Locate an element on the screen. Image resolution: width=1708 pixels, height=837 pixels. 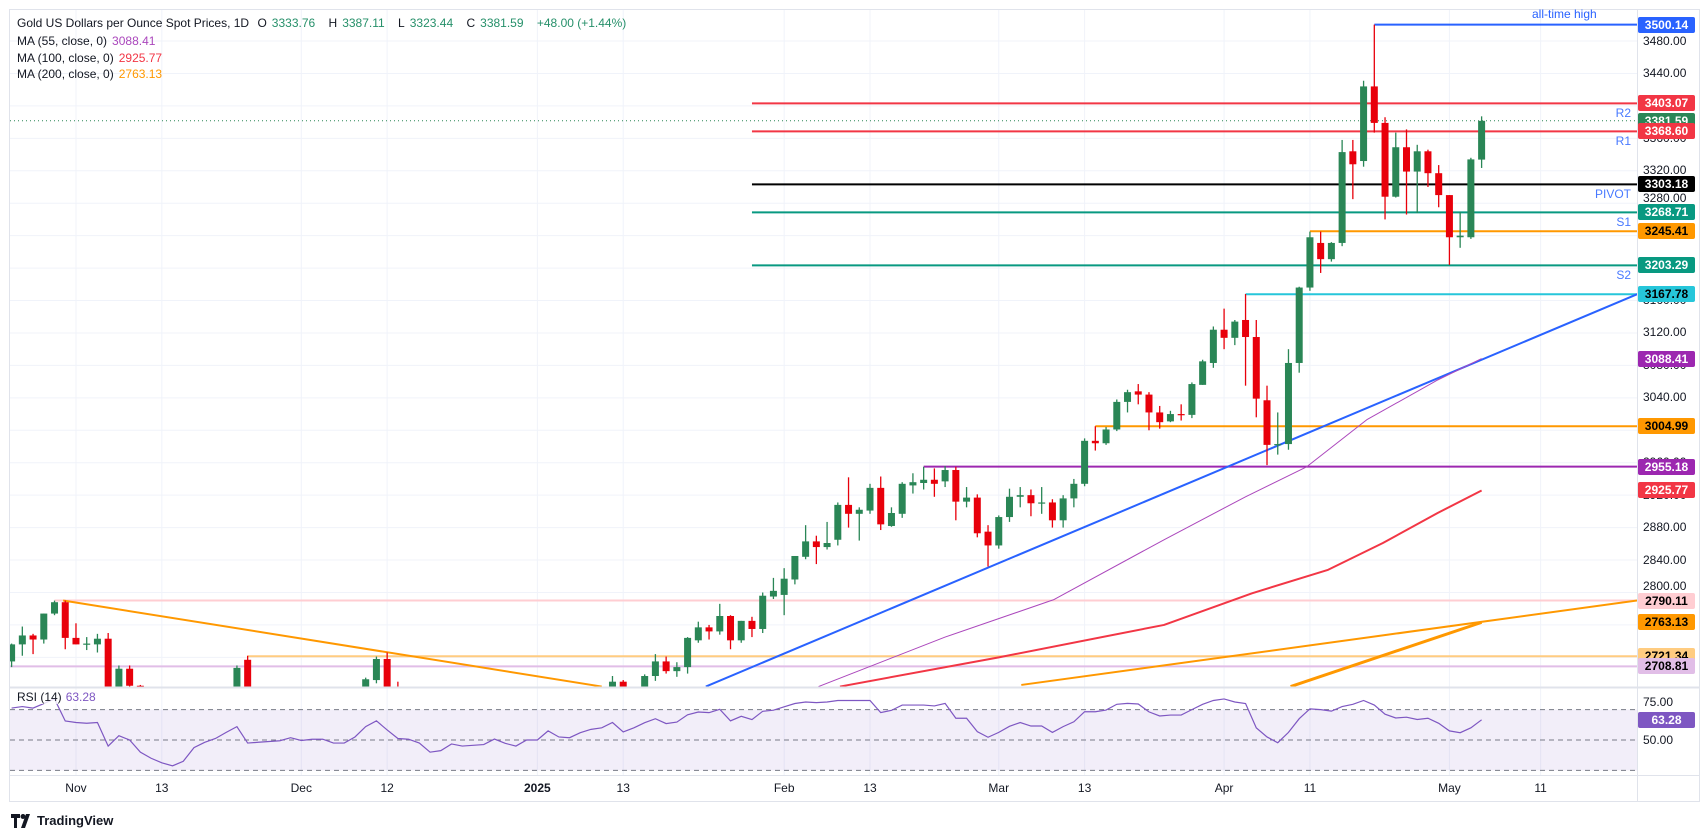
tradingview-logo: TradingView is located at coordinates (62, 820).